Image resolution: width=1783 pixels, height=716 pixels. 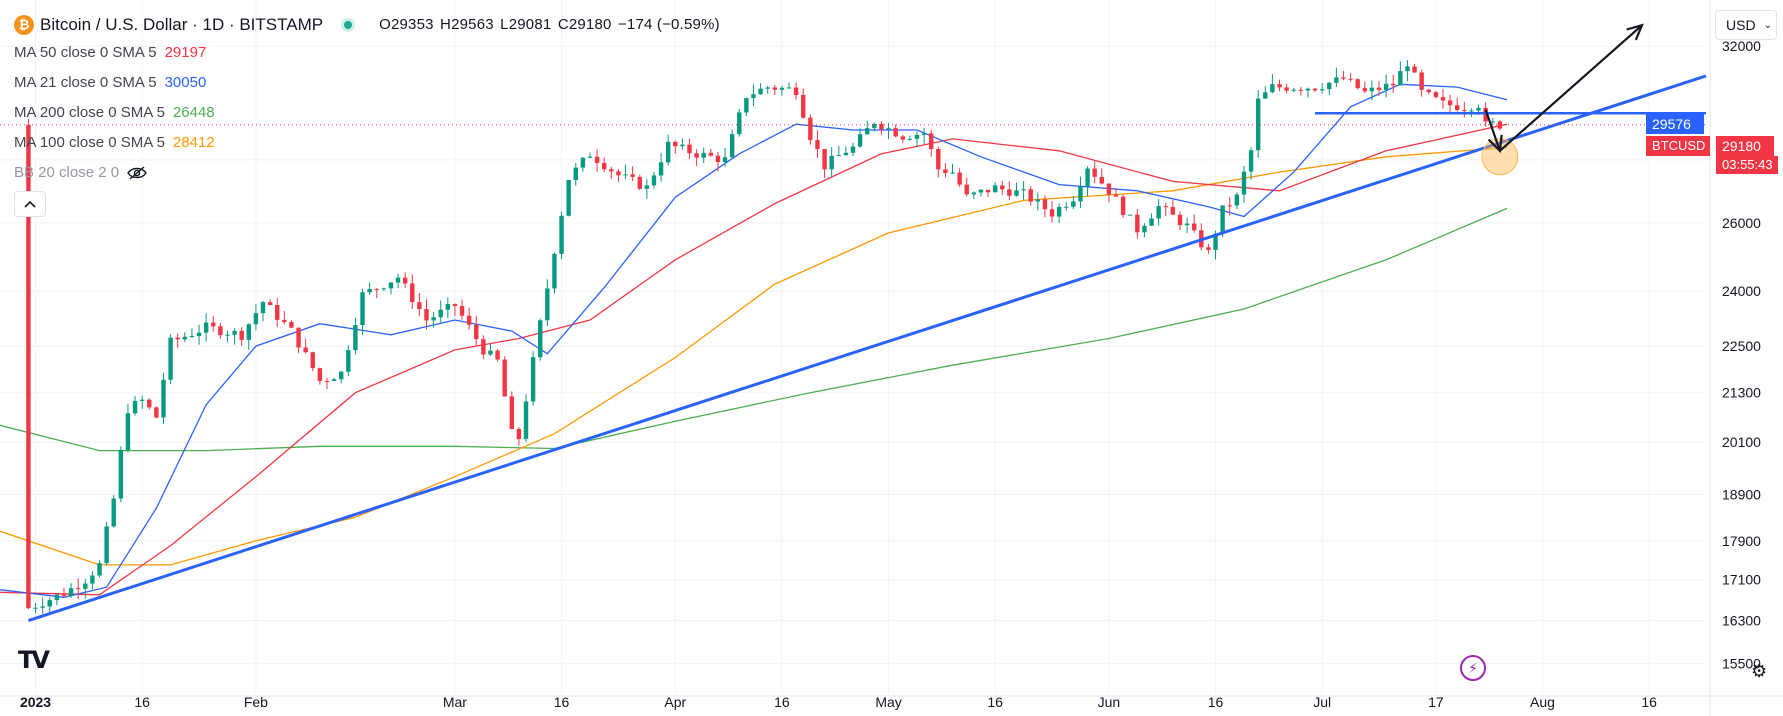 What do you see at coordinates (467, 24) in the screenshot?
I see `high-value: H29563` at bounding box center [467, 24].